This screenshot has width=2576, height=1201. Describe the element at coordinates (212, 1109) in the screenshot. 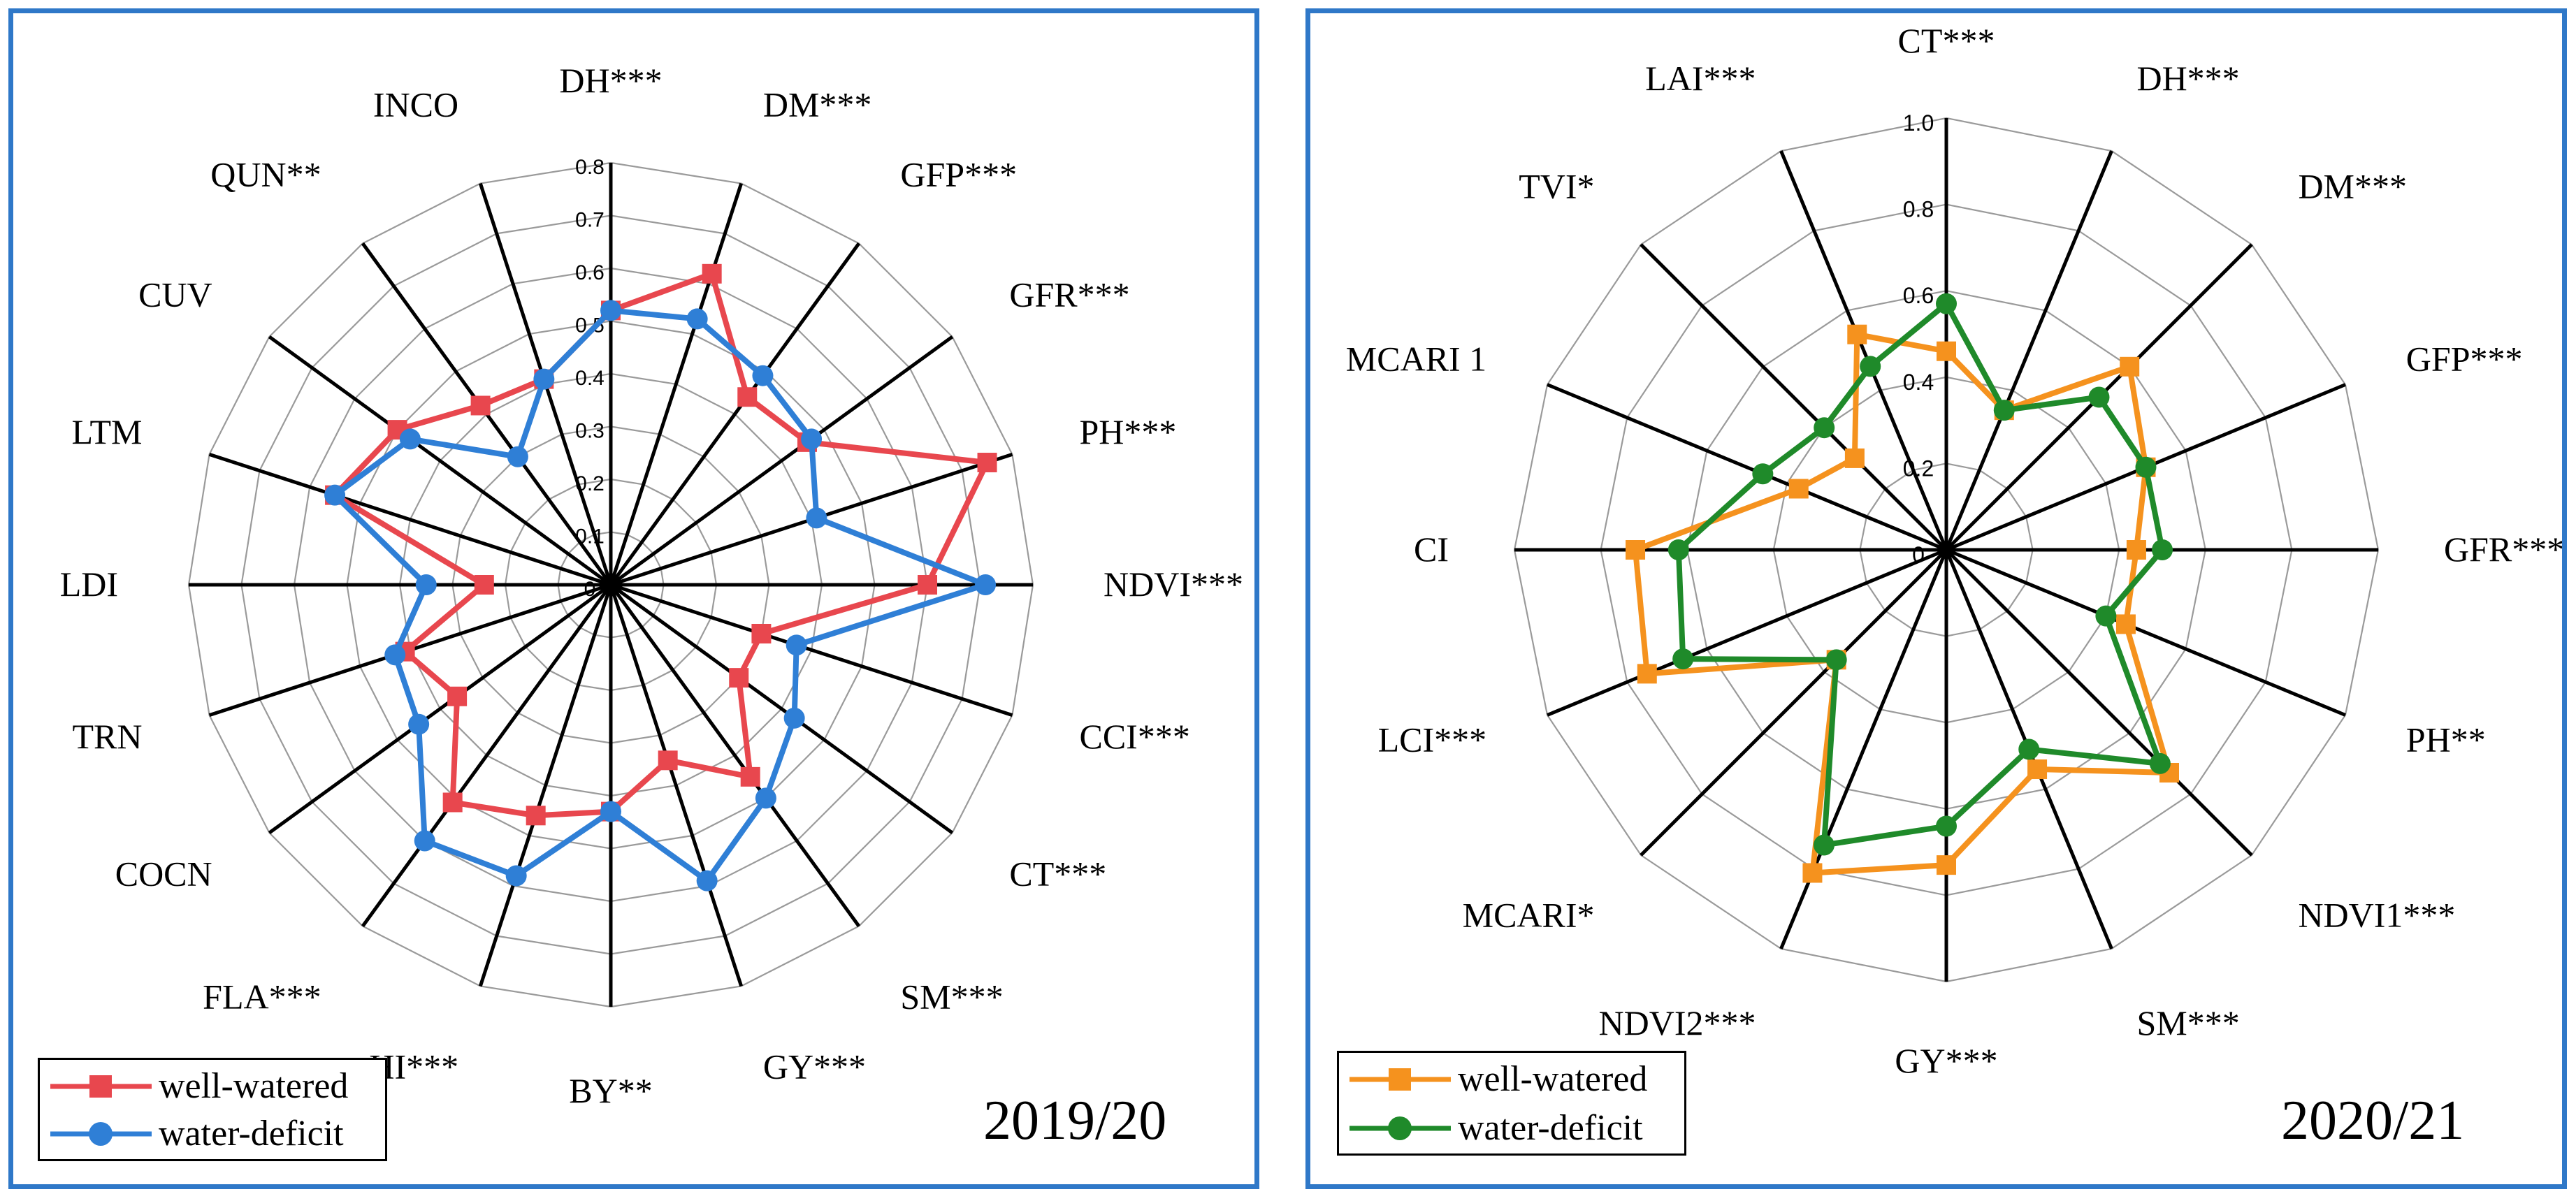

I see `legend-2019-20: well-watered water-deficit` at that location.